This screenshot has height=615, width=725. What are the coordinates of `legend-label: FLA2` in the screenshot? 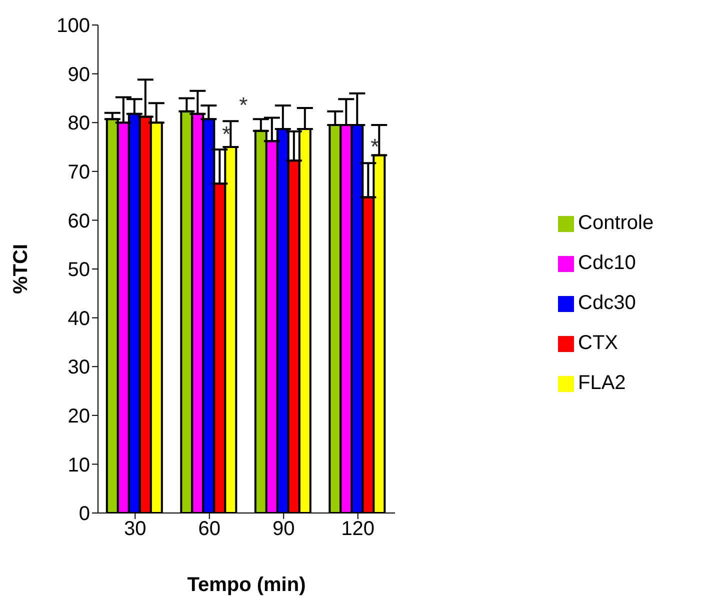 It's located at (602, 383).